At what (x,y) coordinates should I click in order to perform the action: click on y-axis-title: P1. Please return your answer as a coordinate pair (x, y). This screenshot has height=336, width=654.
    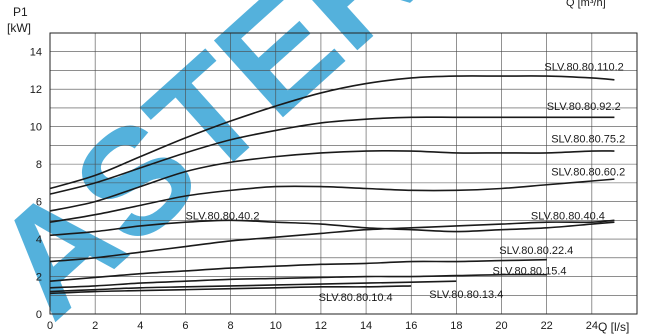
    Looking at the image, I should click on (20, 12).